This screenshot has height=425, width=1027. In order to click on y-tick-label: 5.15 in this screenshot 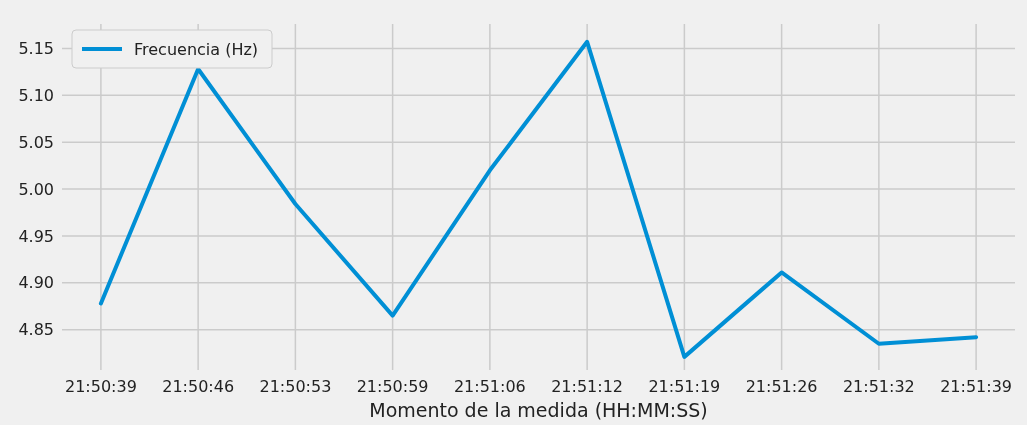, I will do `click(36, 48)`.